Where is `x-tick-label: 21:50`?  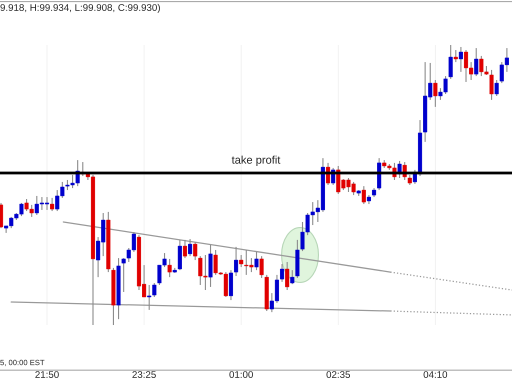 x-tick-label: 21:50 is located at coordinates (47, 374).